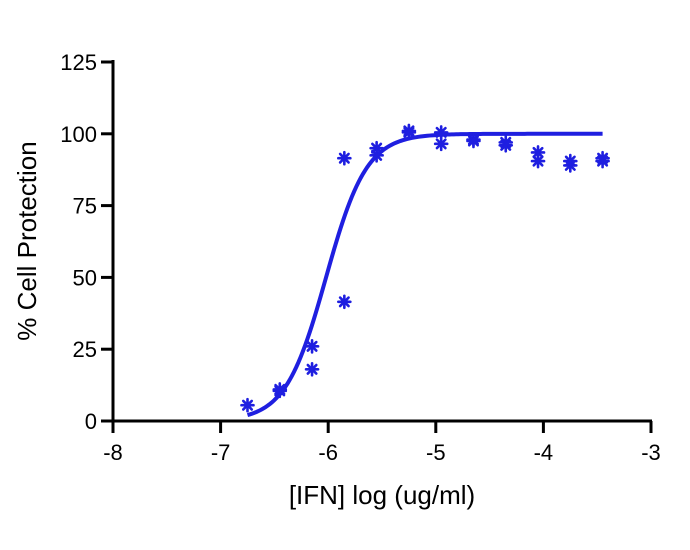  What do you see at coordinates (85, 277) in the screenshot?
I see `y-tick-label-2: 50` at bounding box center [85, 277].